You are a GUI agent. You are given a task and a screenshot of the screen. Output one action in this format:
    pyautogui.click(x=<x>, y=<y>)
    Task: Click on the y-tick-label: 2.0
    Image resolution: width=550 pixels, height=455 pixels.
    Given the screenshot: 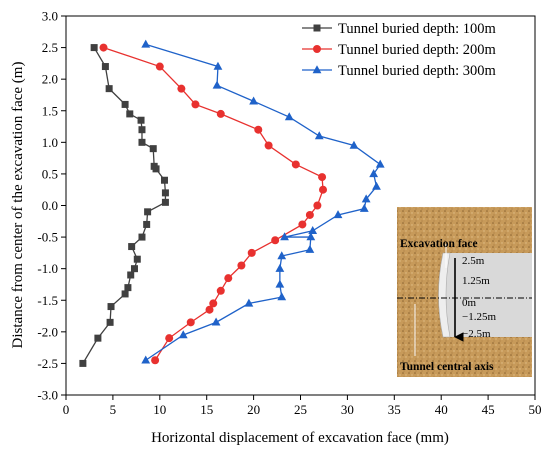 What is the action you would take?
    pyautogui.click(x=50, y=79)
    